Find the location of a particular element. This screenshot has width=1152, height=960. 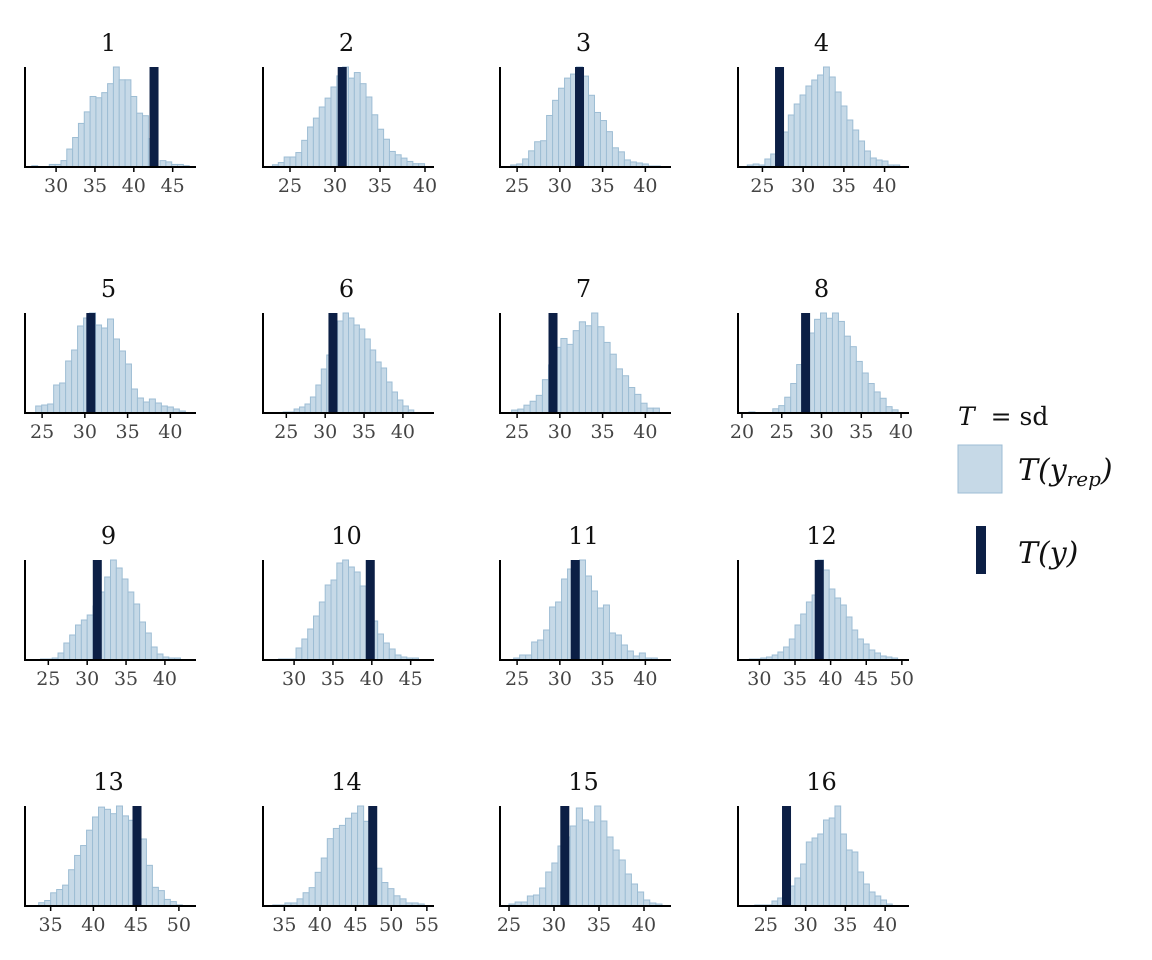

panel-title: 16 is located at coordinates (821, 782).